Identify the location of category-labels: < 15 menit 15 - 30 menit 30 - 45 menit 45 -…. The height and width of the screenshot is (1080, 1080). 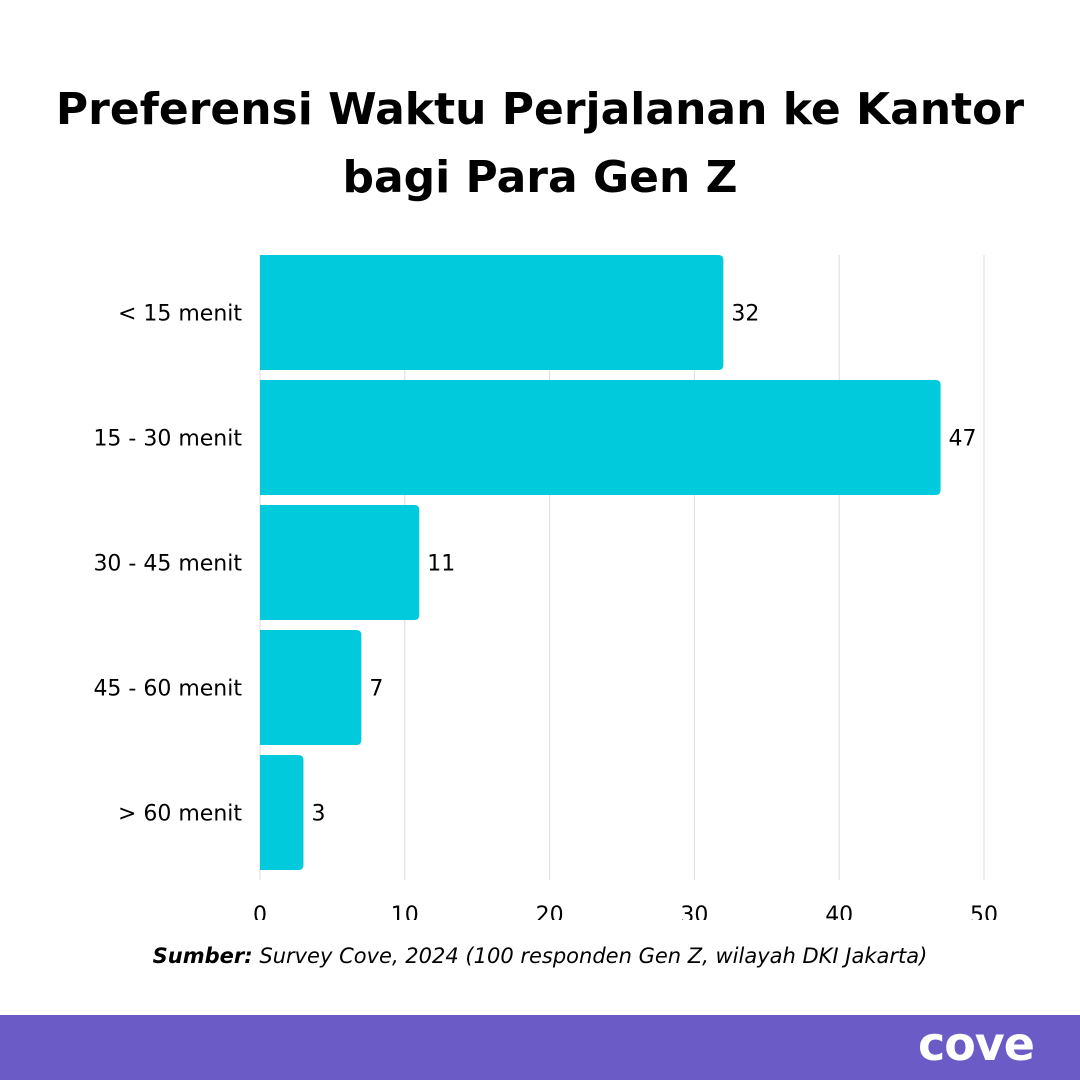
(167, 564).